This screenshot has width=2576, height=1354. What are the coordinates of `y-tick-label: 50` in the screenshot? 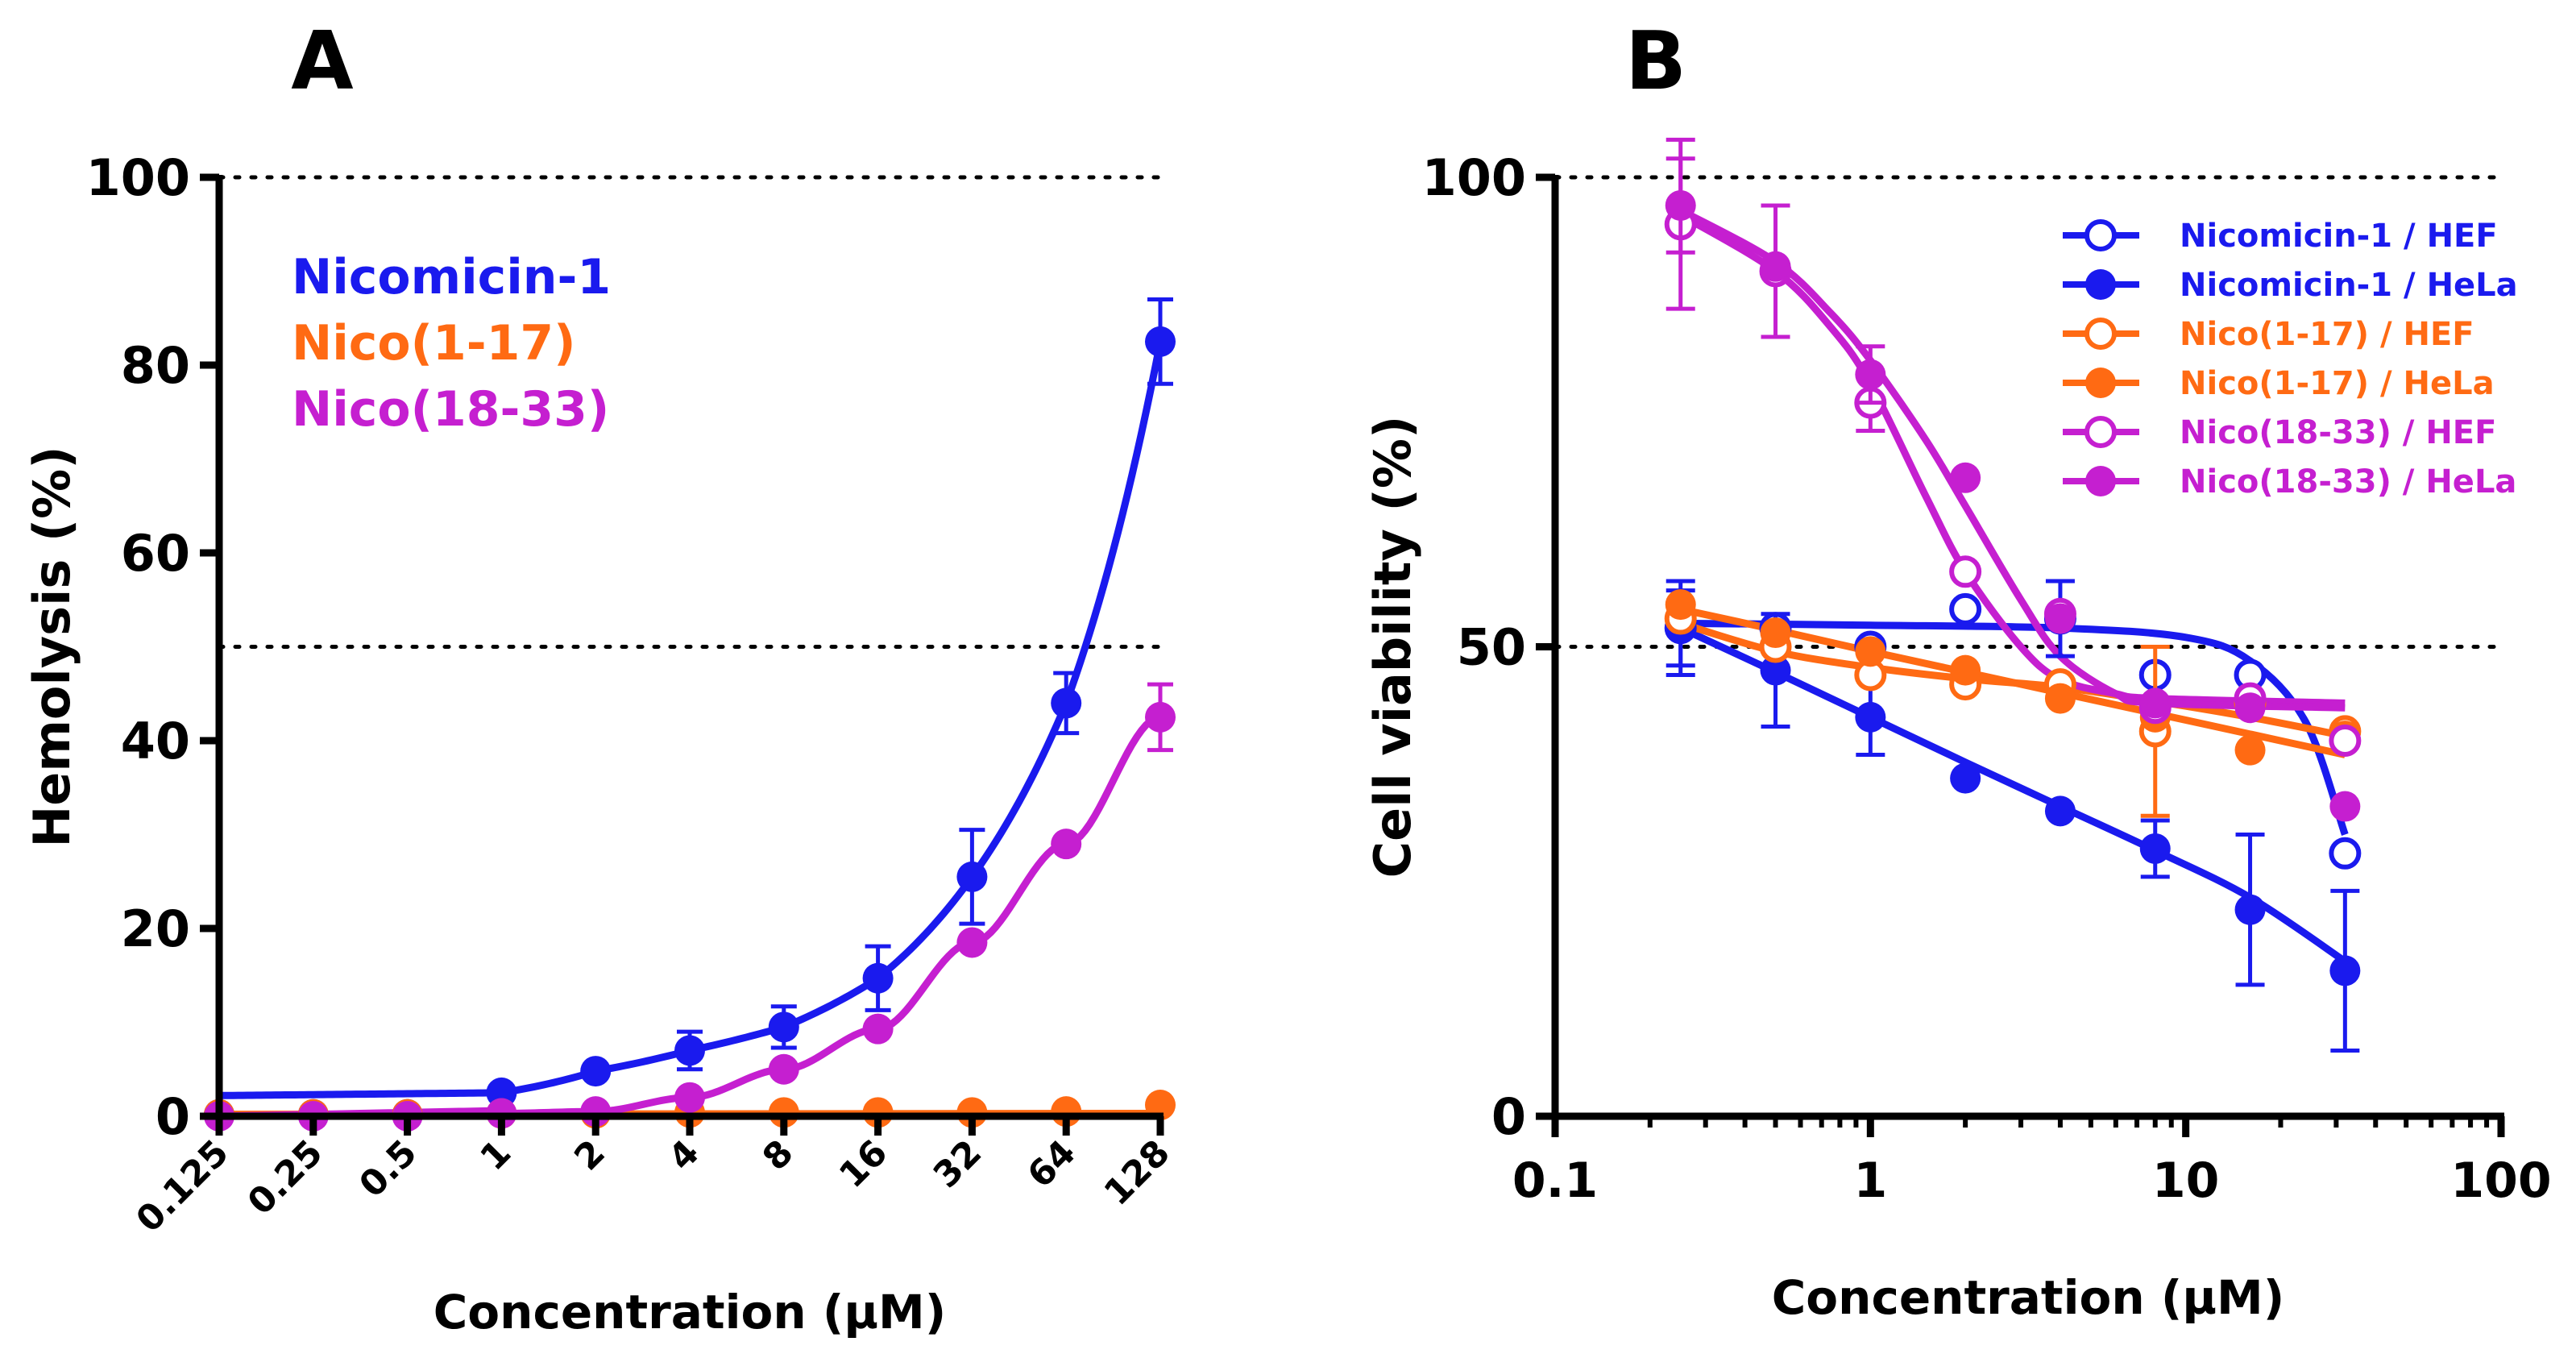 It's located at (1491, 647).